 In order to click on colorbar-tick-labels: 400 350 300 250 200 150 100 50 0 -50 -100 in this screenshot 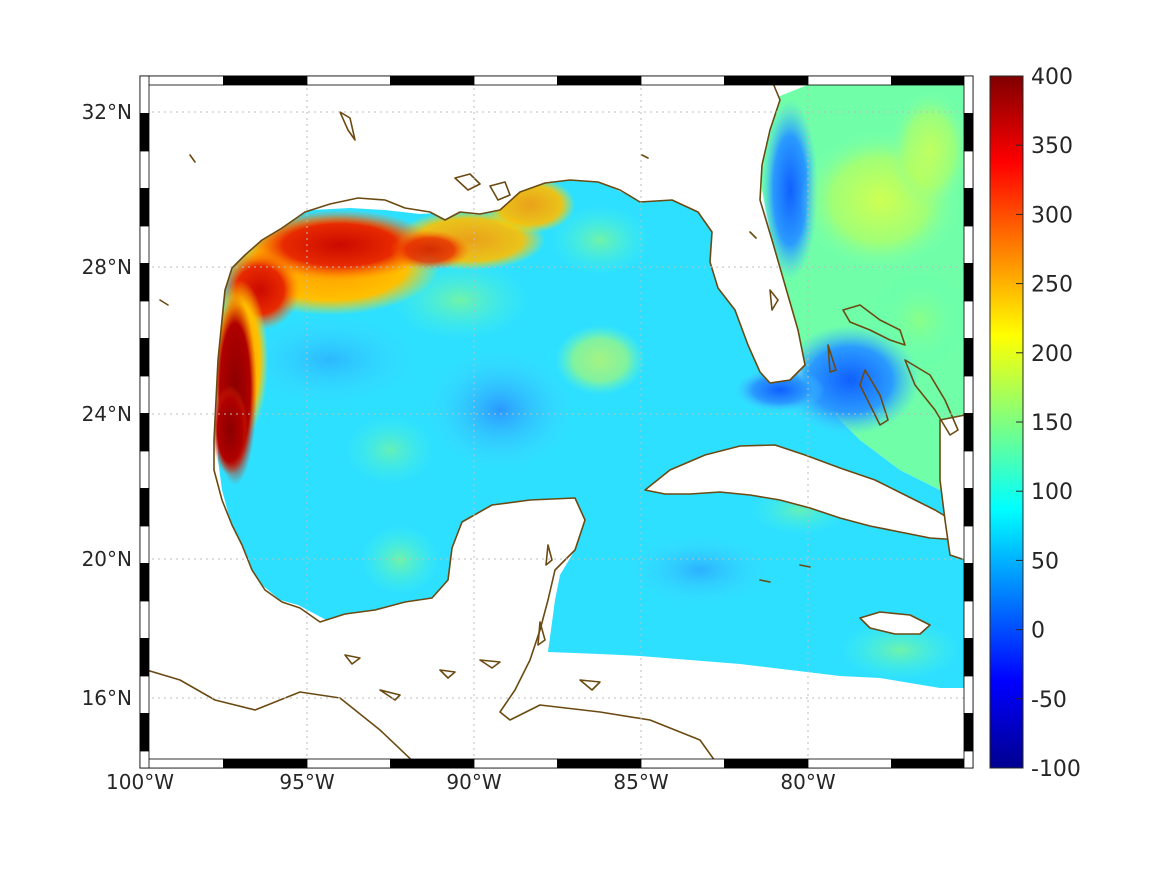, I will do `click(1048, 423)`.